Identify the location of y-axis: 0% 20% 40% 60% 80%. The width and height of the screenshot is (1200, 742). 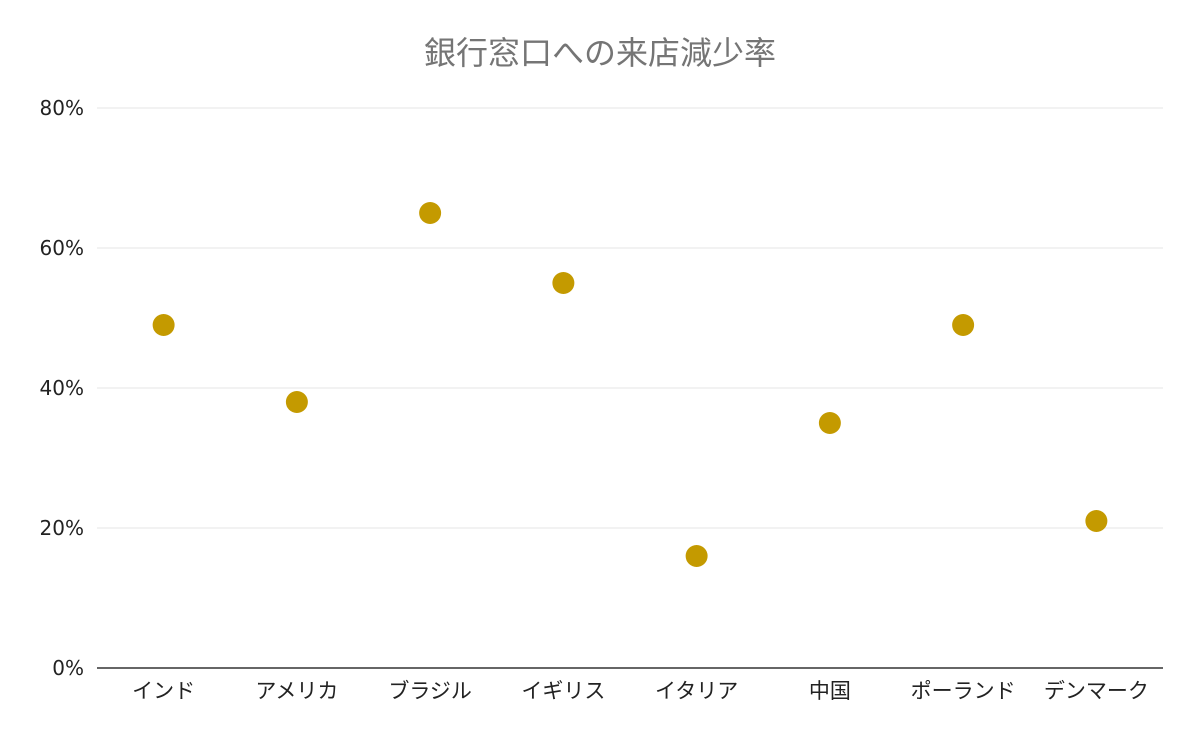
(62, 388).